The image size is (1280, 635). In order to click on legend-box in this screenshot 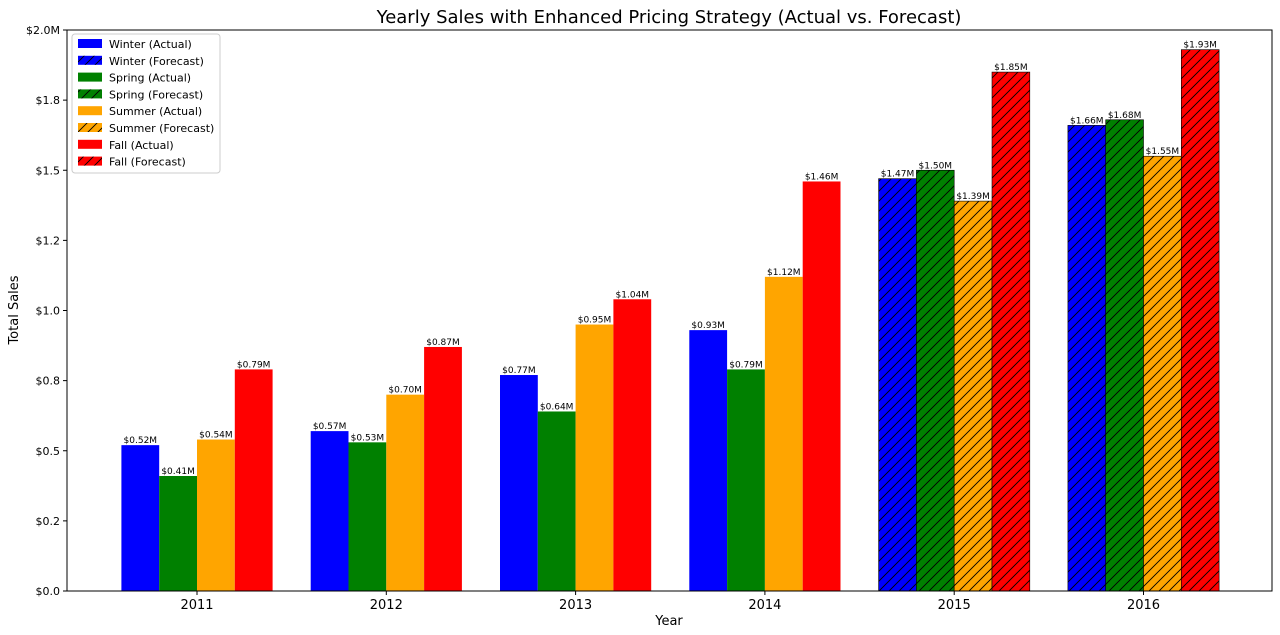, I will do `click(146, 103)`.